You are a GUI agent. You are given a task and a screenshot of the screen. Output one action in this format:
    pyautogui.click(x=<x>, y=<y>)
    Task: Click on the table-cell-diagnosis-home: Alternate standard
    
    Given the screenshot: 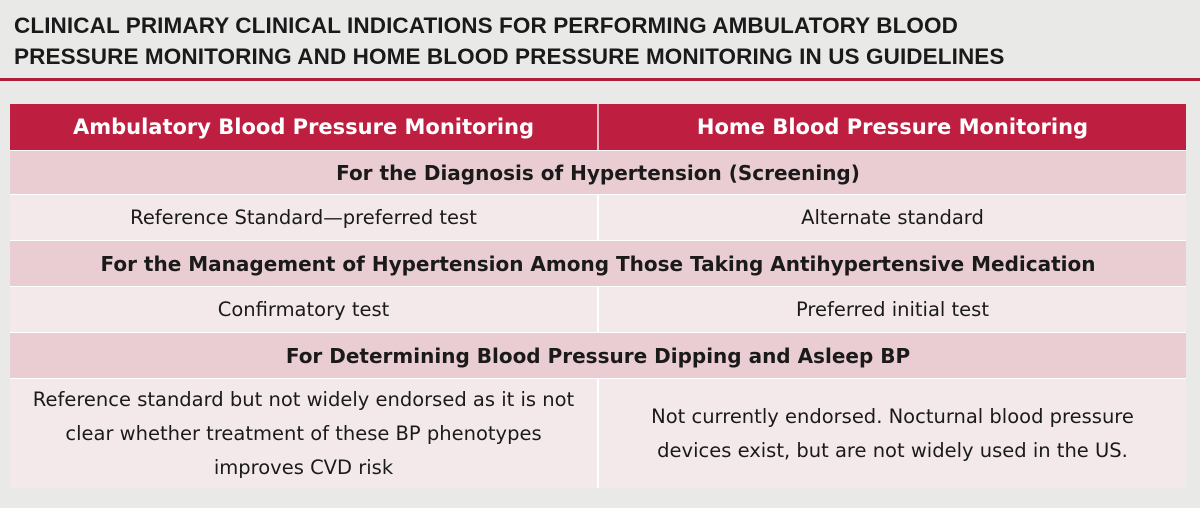 What is the action you would take?
    pyautogui.click(x=892, y=217)
    